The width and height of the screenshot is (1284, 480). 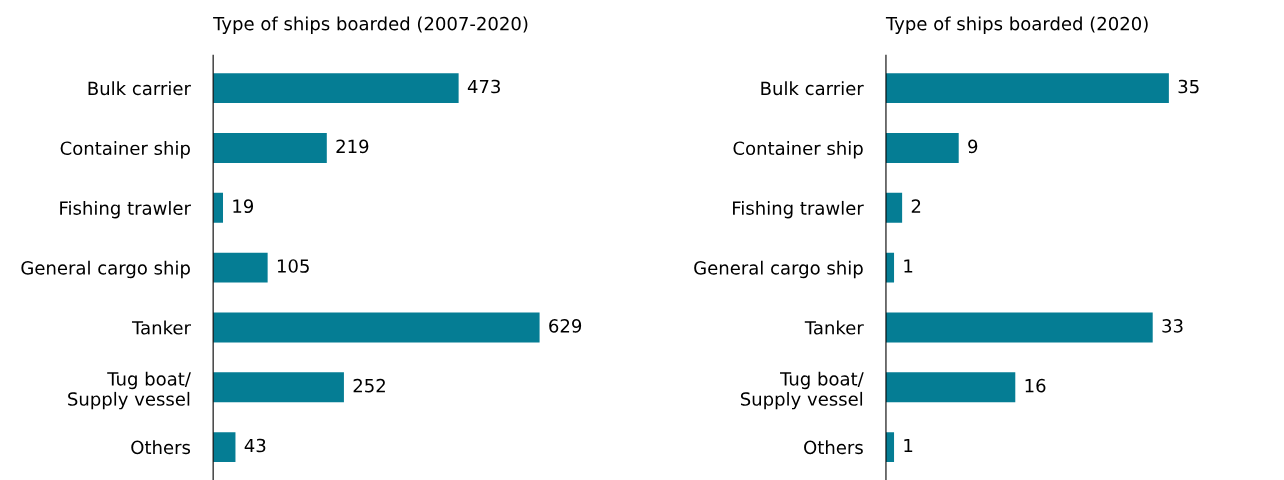 What do you see at coordinates (293, 266) in the screenshot?
I see `data-label: 105` at bounding box center [293, 266].